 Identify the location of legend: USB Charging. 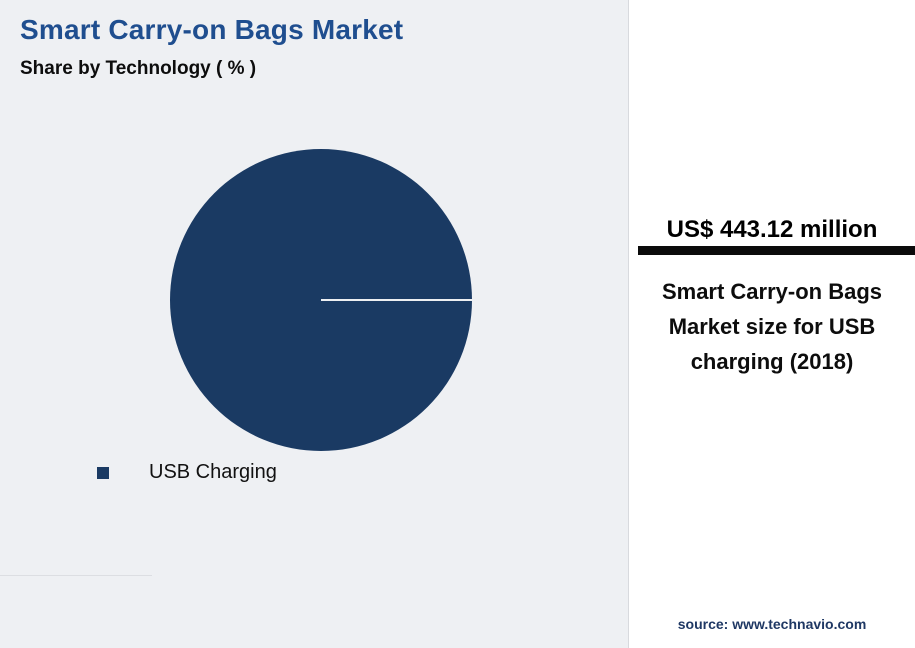
(187, 472).